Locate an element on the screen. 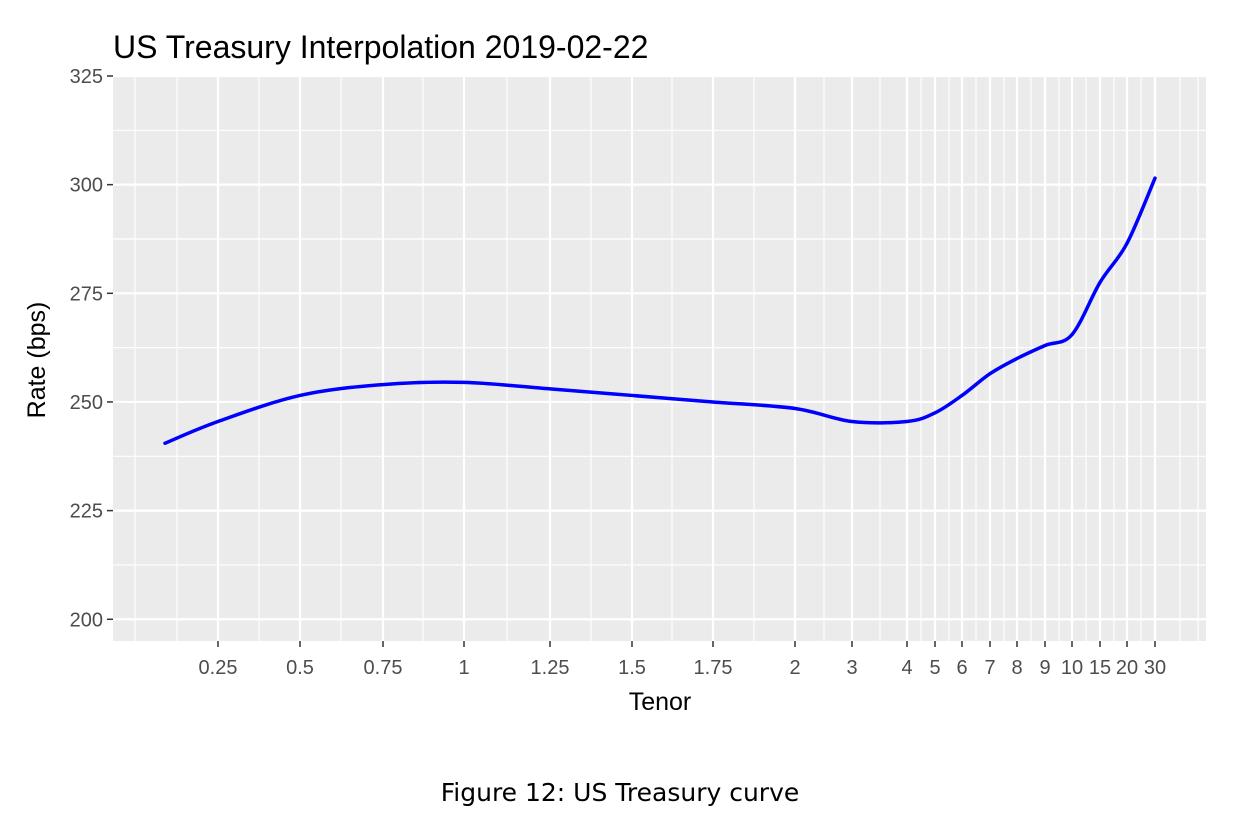  x-tick-label: 9 is located at coordinates (1044, 668).